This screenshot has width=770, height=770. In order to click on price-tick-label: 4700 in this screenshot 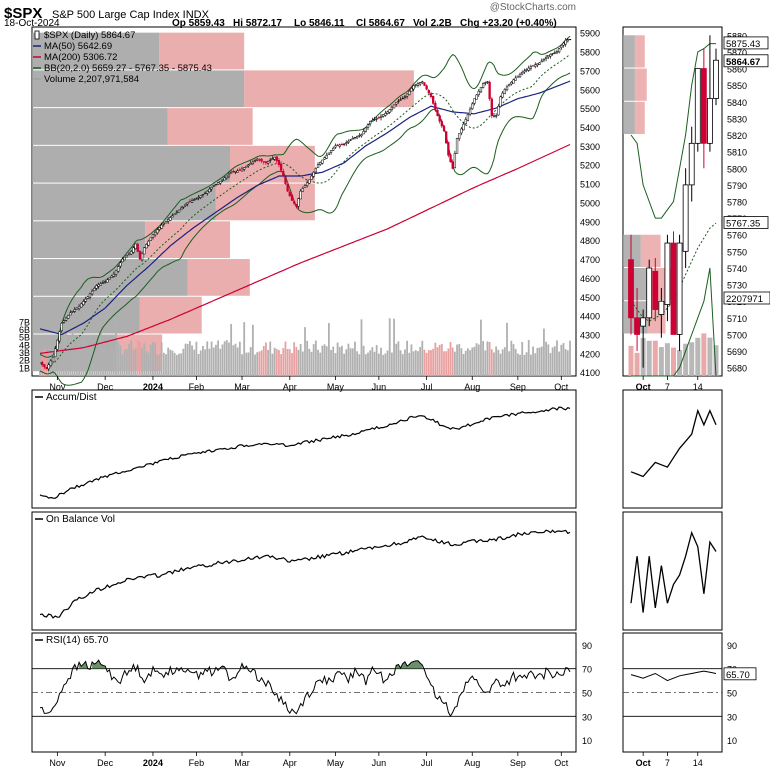, I will do `click(590, 260)`.